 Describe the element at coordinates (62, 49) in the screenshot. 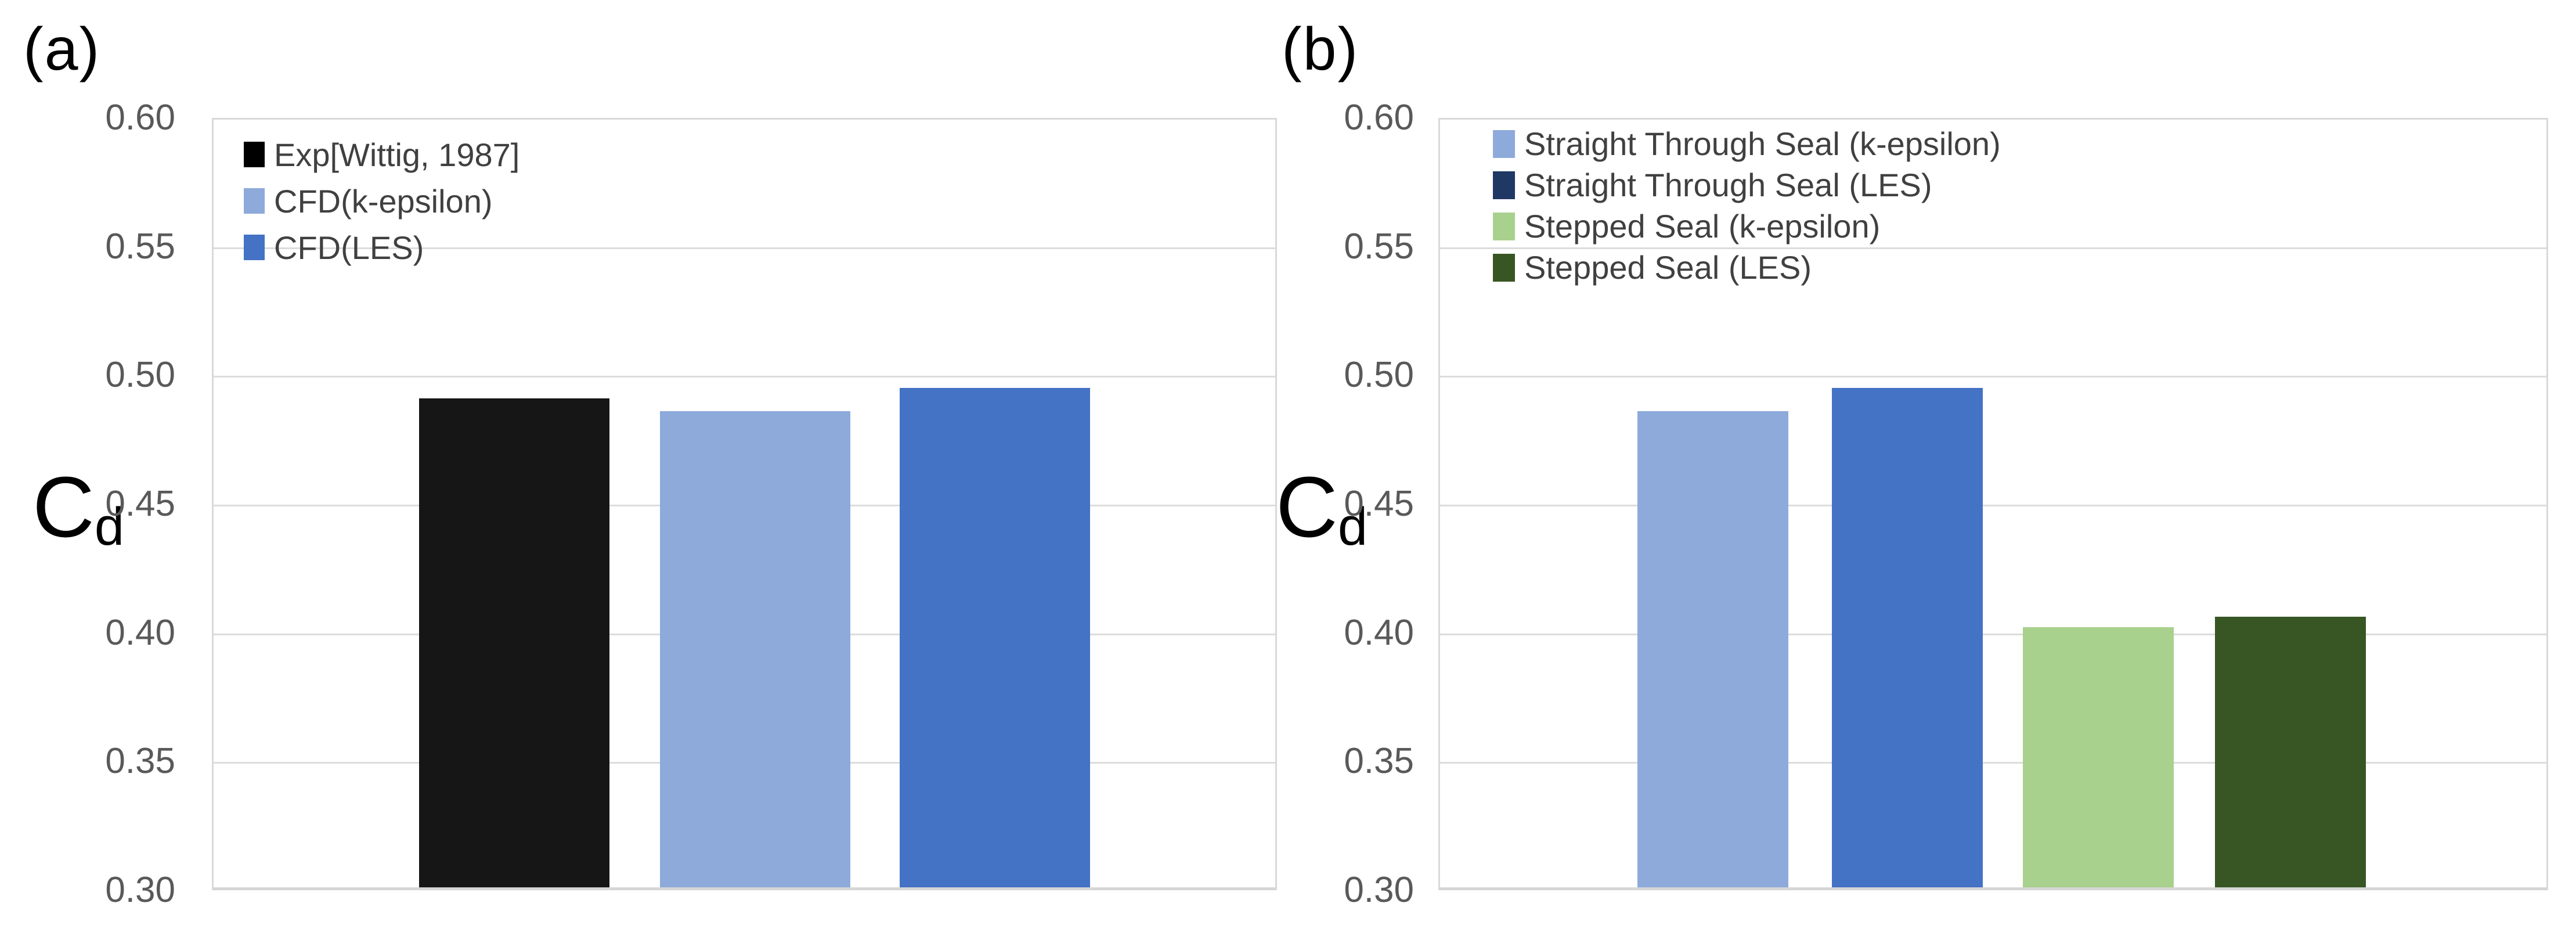

I see `panel-letter-label: (a)` at that location.